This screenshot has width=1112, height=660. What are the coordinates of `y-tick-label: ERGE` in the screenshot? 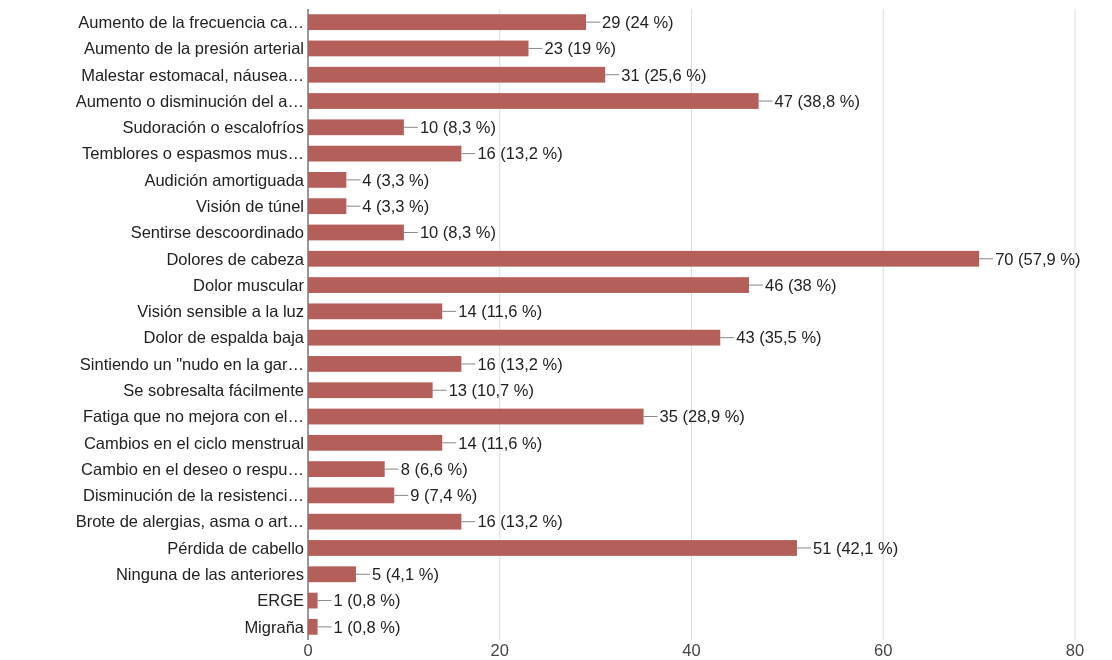 It's located at (280, 600).